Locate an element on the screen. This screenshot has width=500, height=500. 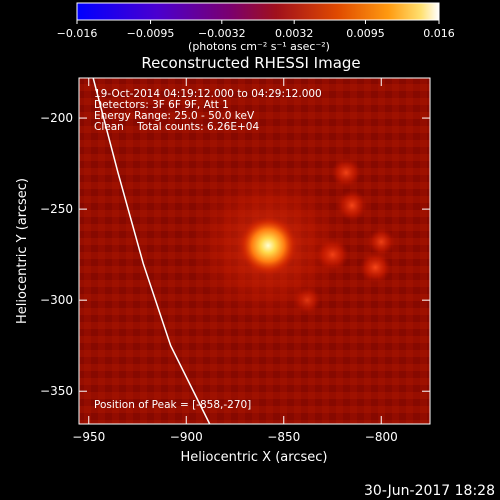
colorbar-units: (photons cm⁻² s⁻¹ asec⁻²) is located at coordinates (259, 46).